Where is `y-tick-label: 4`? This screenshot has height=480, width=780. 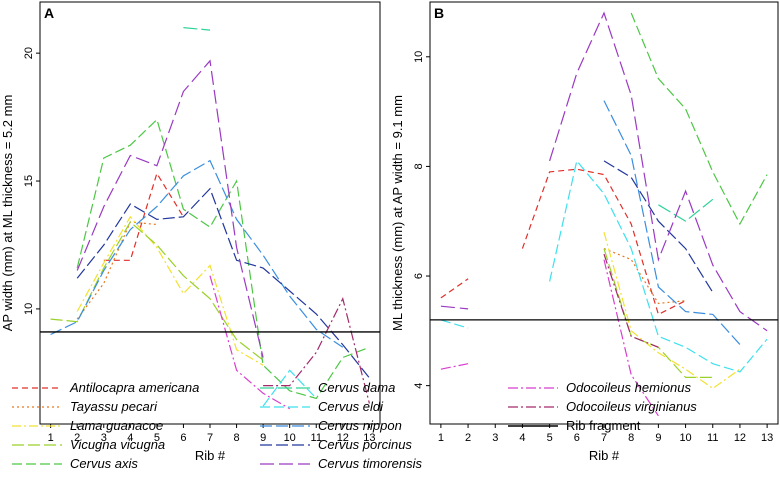
y-tick-label: 4 is located at coordinates (419, 386).